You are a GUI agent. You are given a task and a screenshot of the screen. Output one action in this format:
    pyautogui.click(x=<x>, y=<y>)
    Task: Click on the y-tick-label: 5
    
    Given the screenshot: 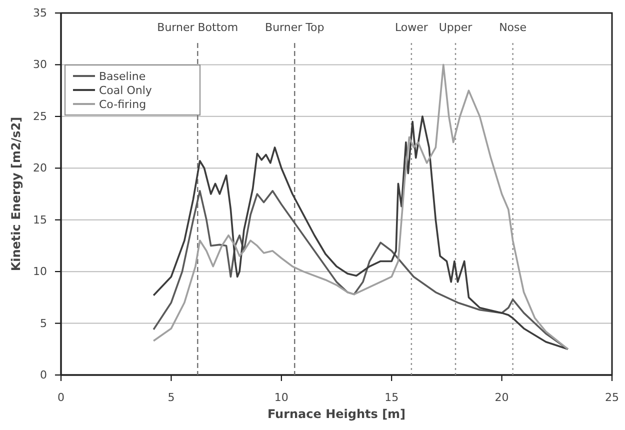 What is the action you would take?
    pyautogui.click(x=43, y=323)
    